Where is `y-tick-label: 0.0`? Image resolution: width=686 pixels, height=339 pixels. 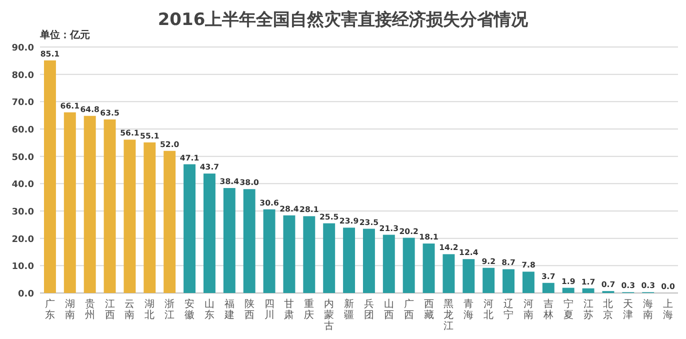 y-tick-label: 0.0 is located at coordinates (26, 295).